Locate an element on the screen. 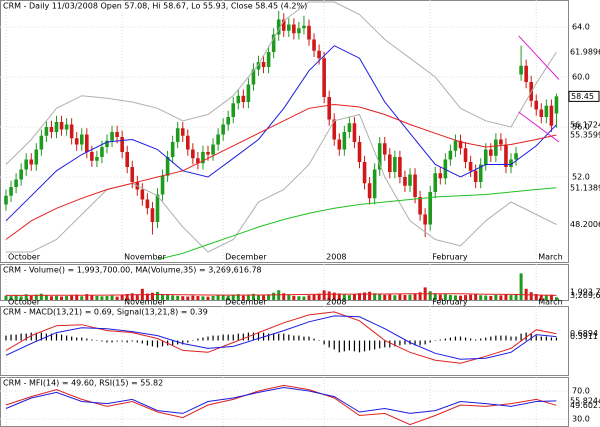 This screenshot has height=427, width=600. y-tick-label: 64.0 is located at coordinates (581, 27).